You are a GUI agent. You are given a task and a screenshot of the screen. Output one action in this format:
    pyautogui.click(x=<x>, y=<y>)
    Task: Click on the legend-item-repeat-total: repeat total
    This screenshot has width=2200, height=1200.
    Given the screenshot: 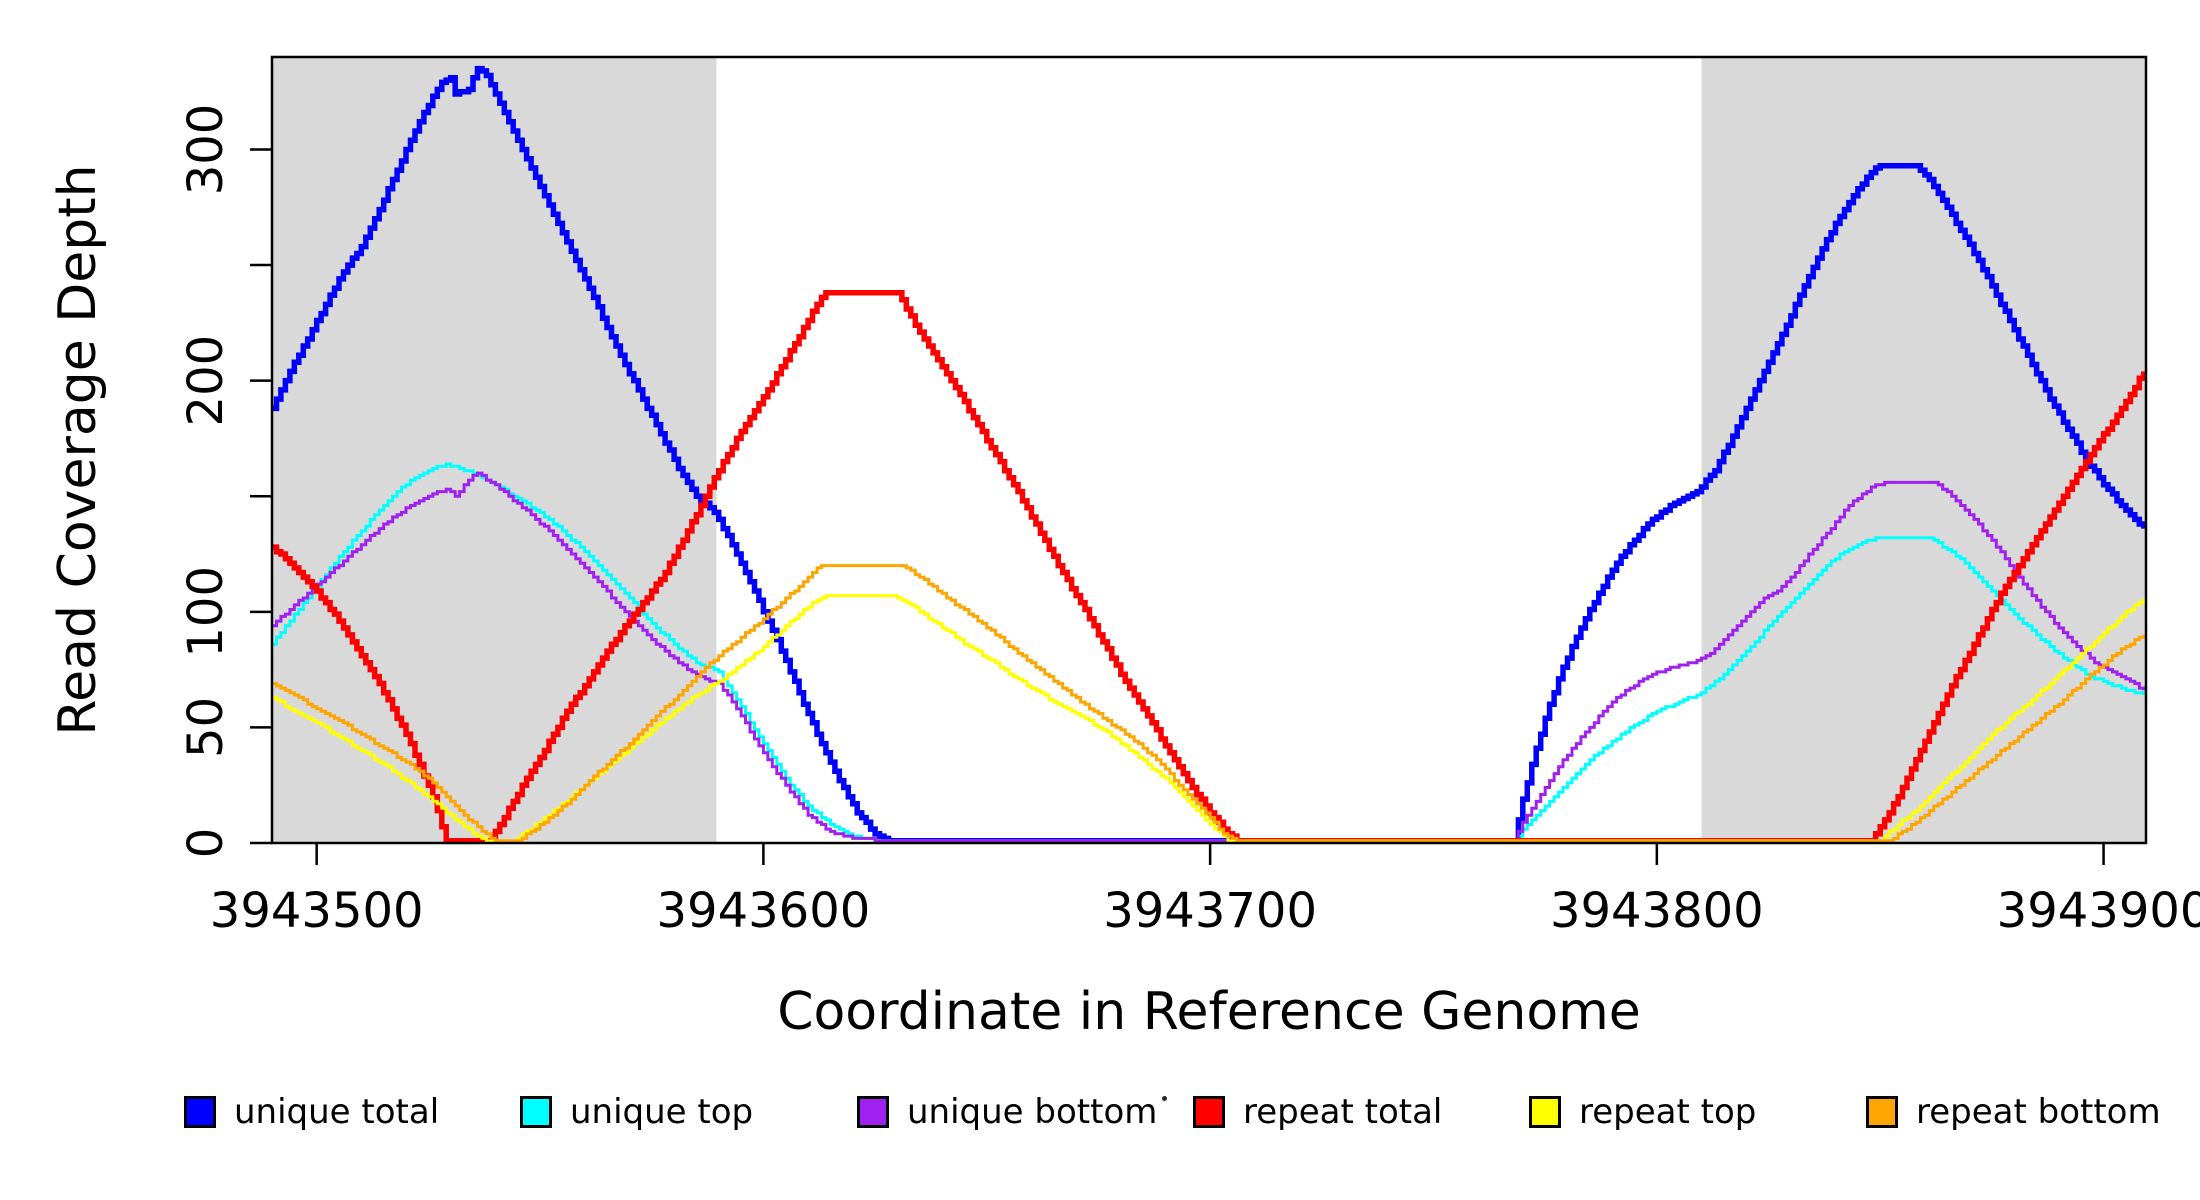 What is the action you would take?
    pyautogui.click(x=1317, y=1112)
    